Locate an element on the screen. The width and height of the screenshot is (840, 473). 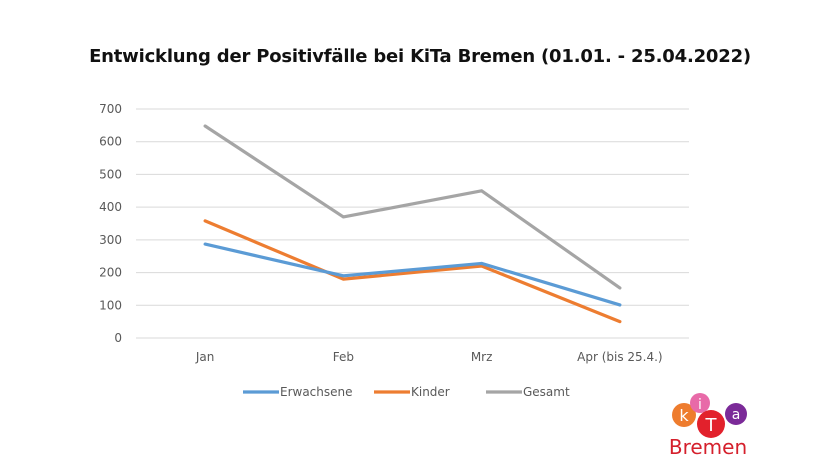
series-line-erwachsene is located at coordinates (412, 274).